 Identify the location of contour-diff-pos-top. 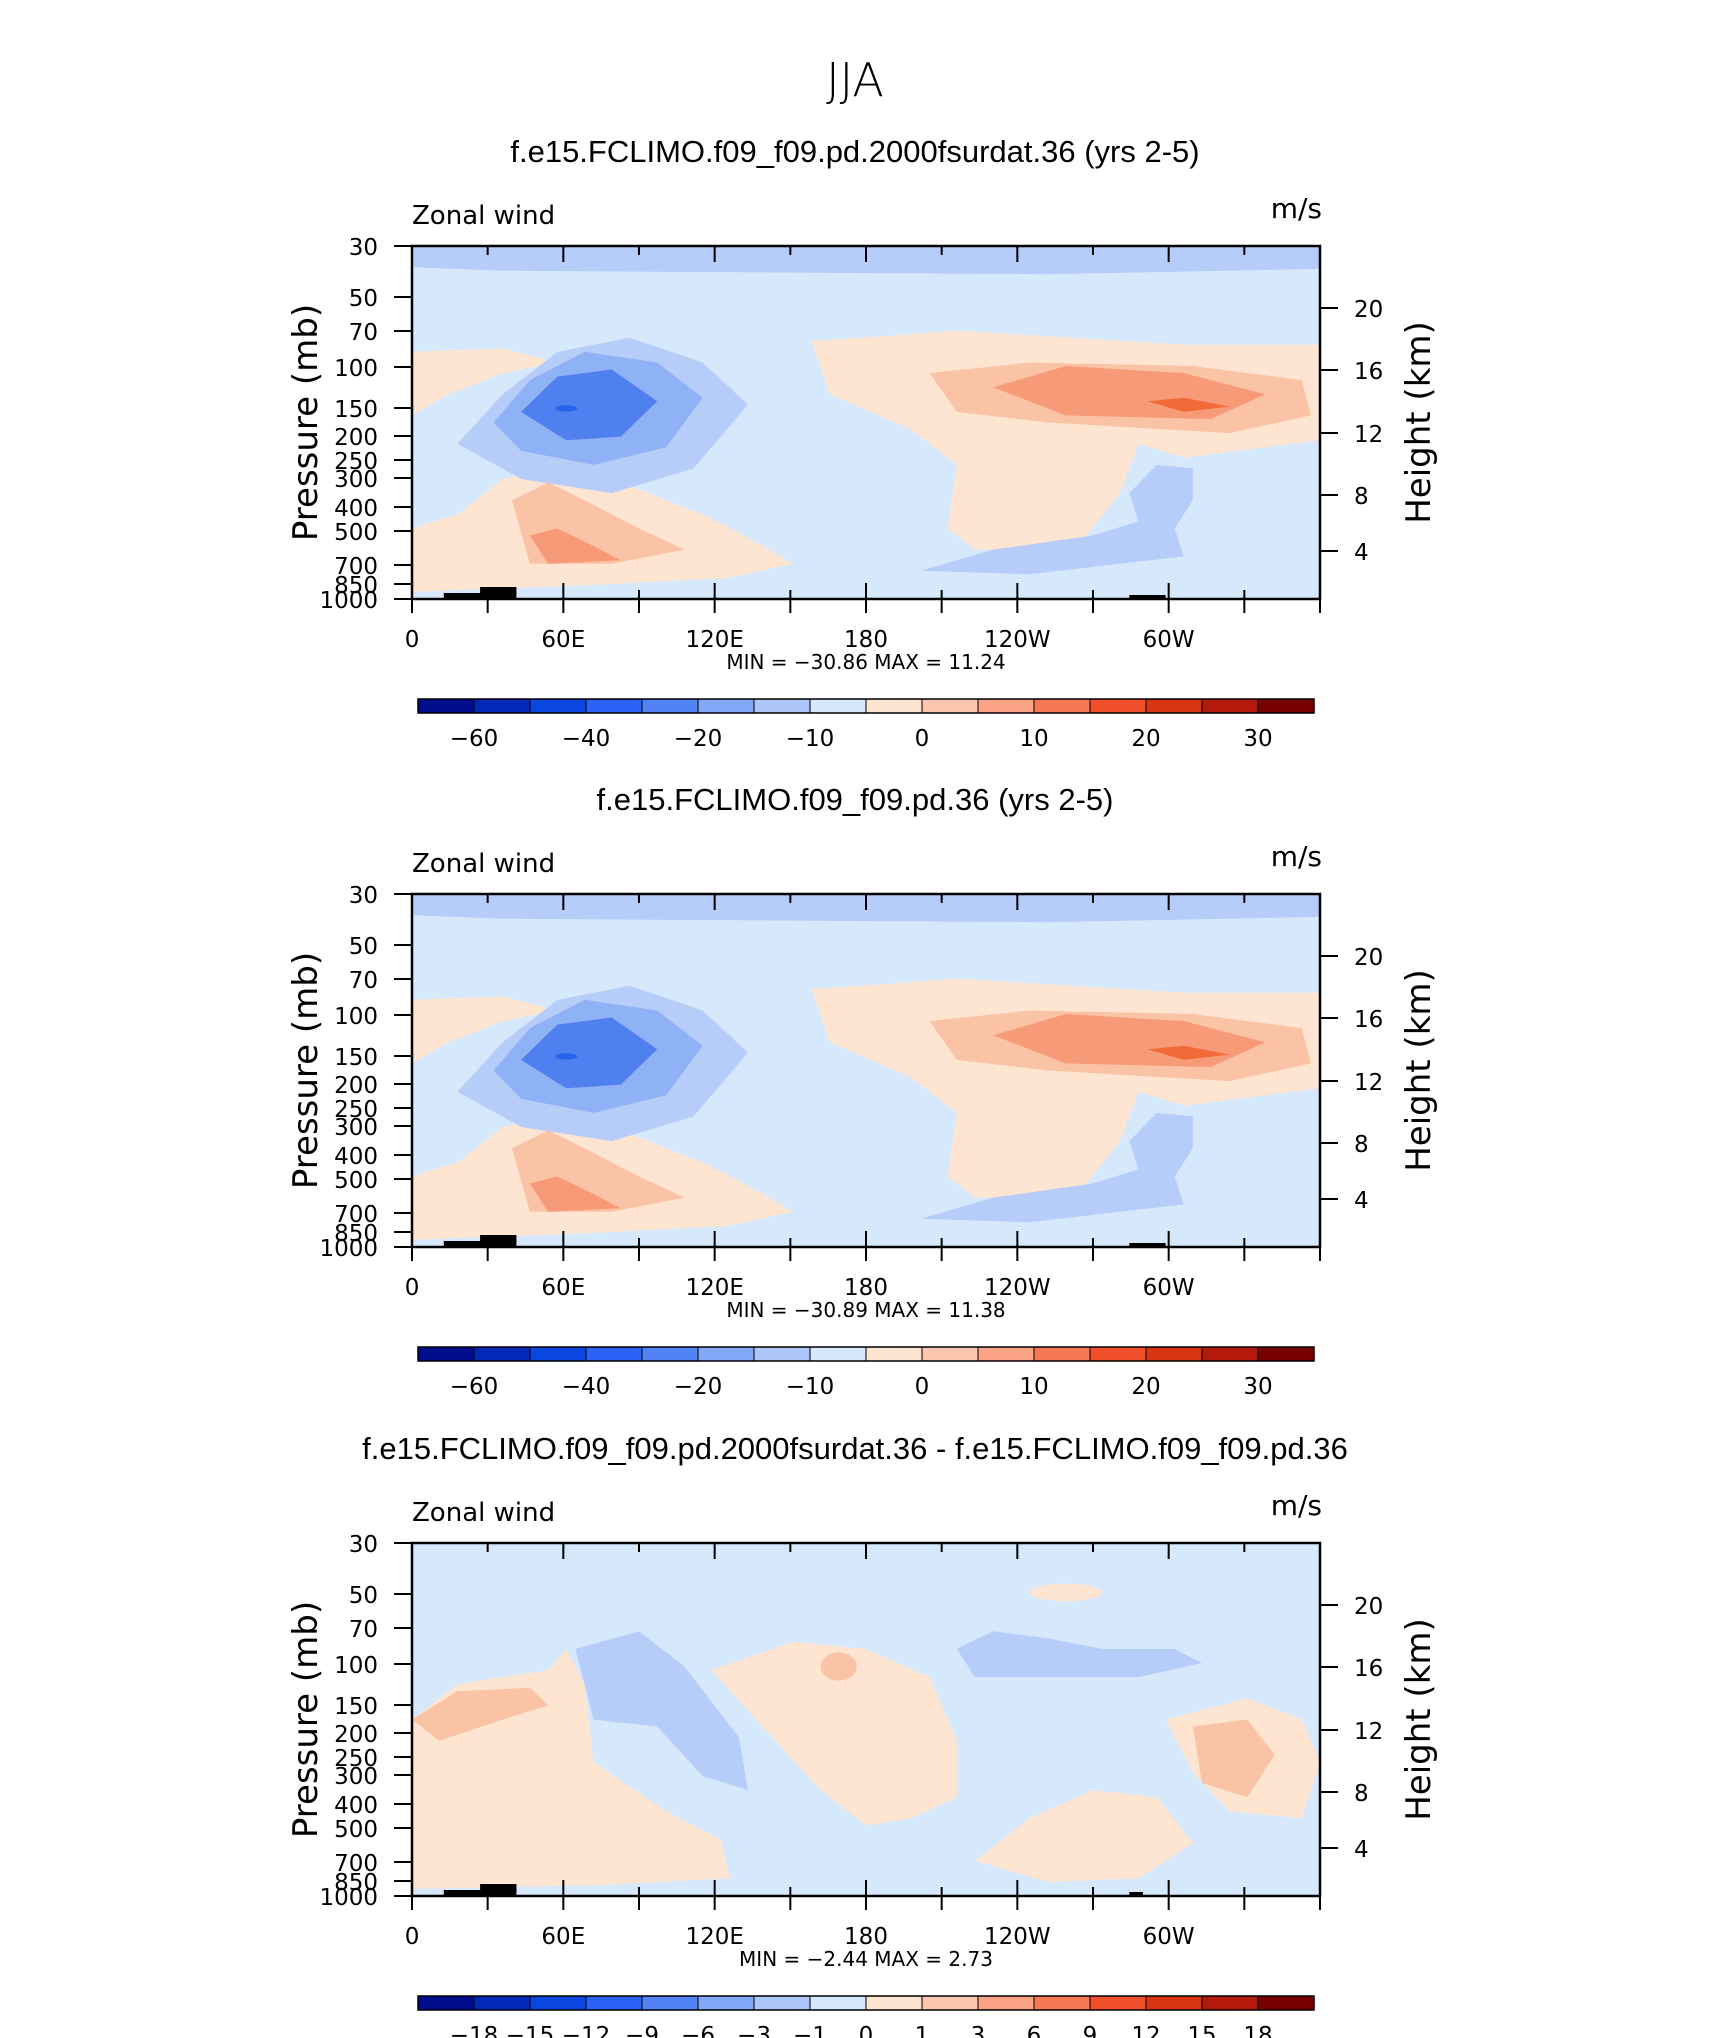
(1066, 1592).